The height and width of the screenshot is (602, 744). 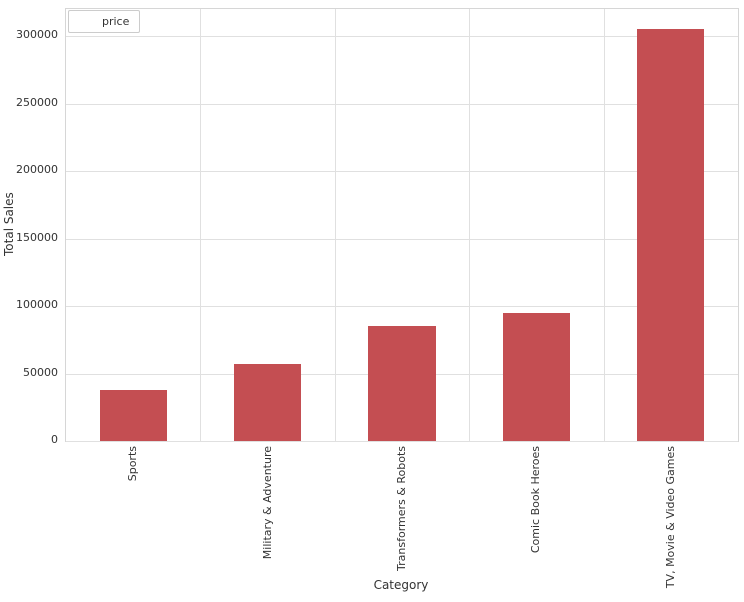 I want to click on y-axis-label: Total Sales, so click(x=9, y=224).